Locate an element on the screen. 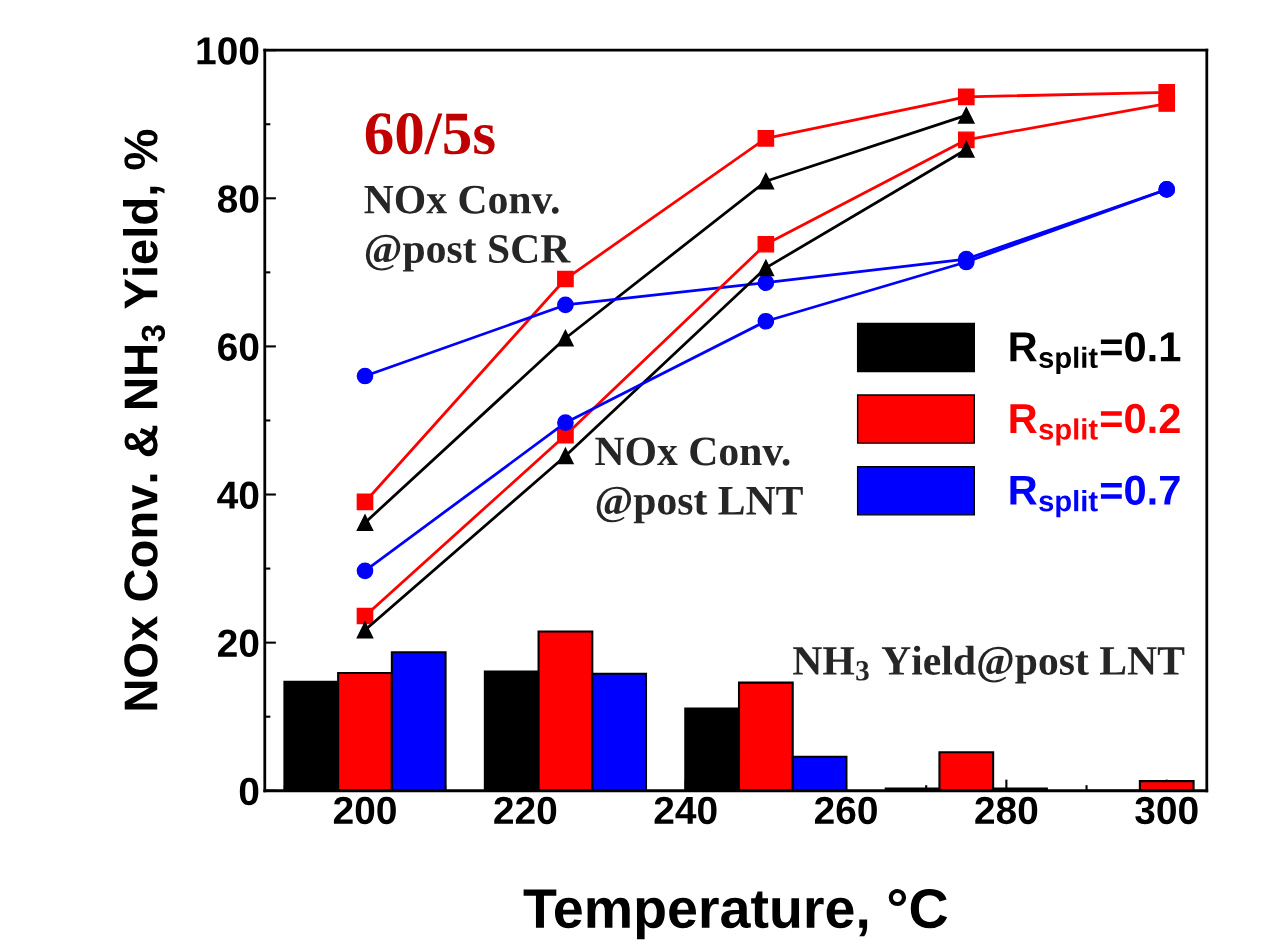 The width and height of the screenshot is (1273, 947). annotation: 60/5s is located at coordinates (430, 134).